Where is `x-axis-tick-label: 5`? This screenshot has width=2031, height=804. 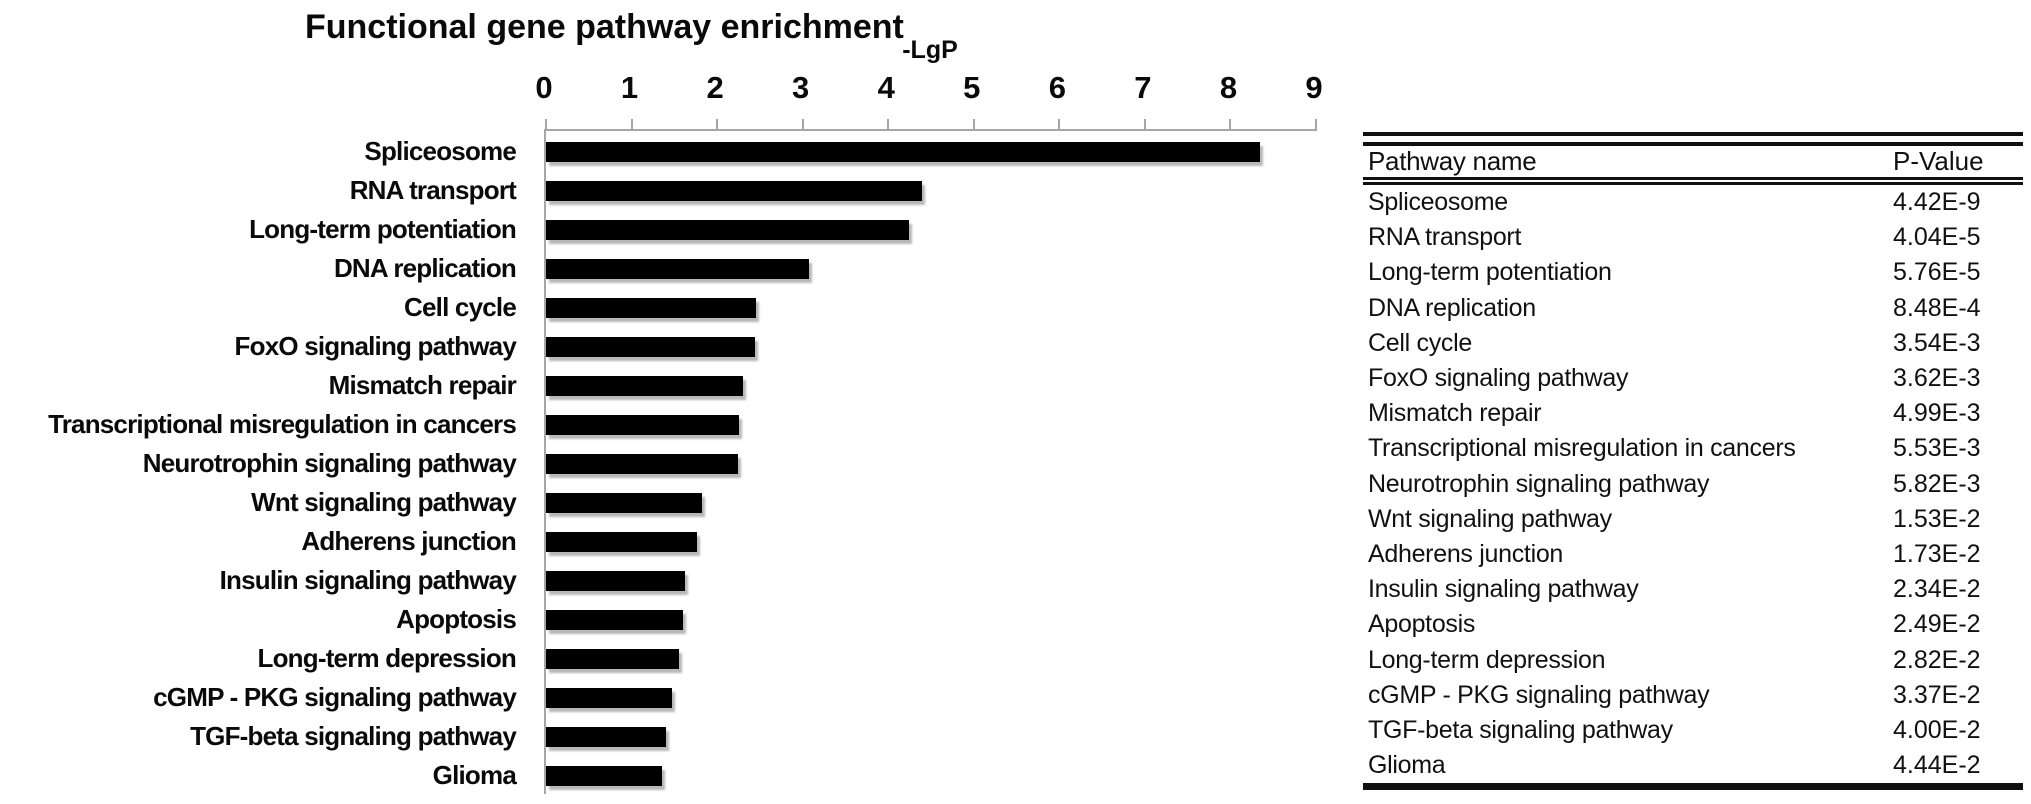 x-axis-tick-label: 5 is located at coordinates (972, 87).